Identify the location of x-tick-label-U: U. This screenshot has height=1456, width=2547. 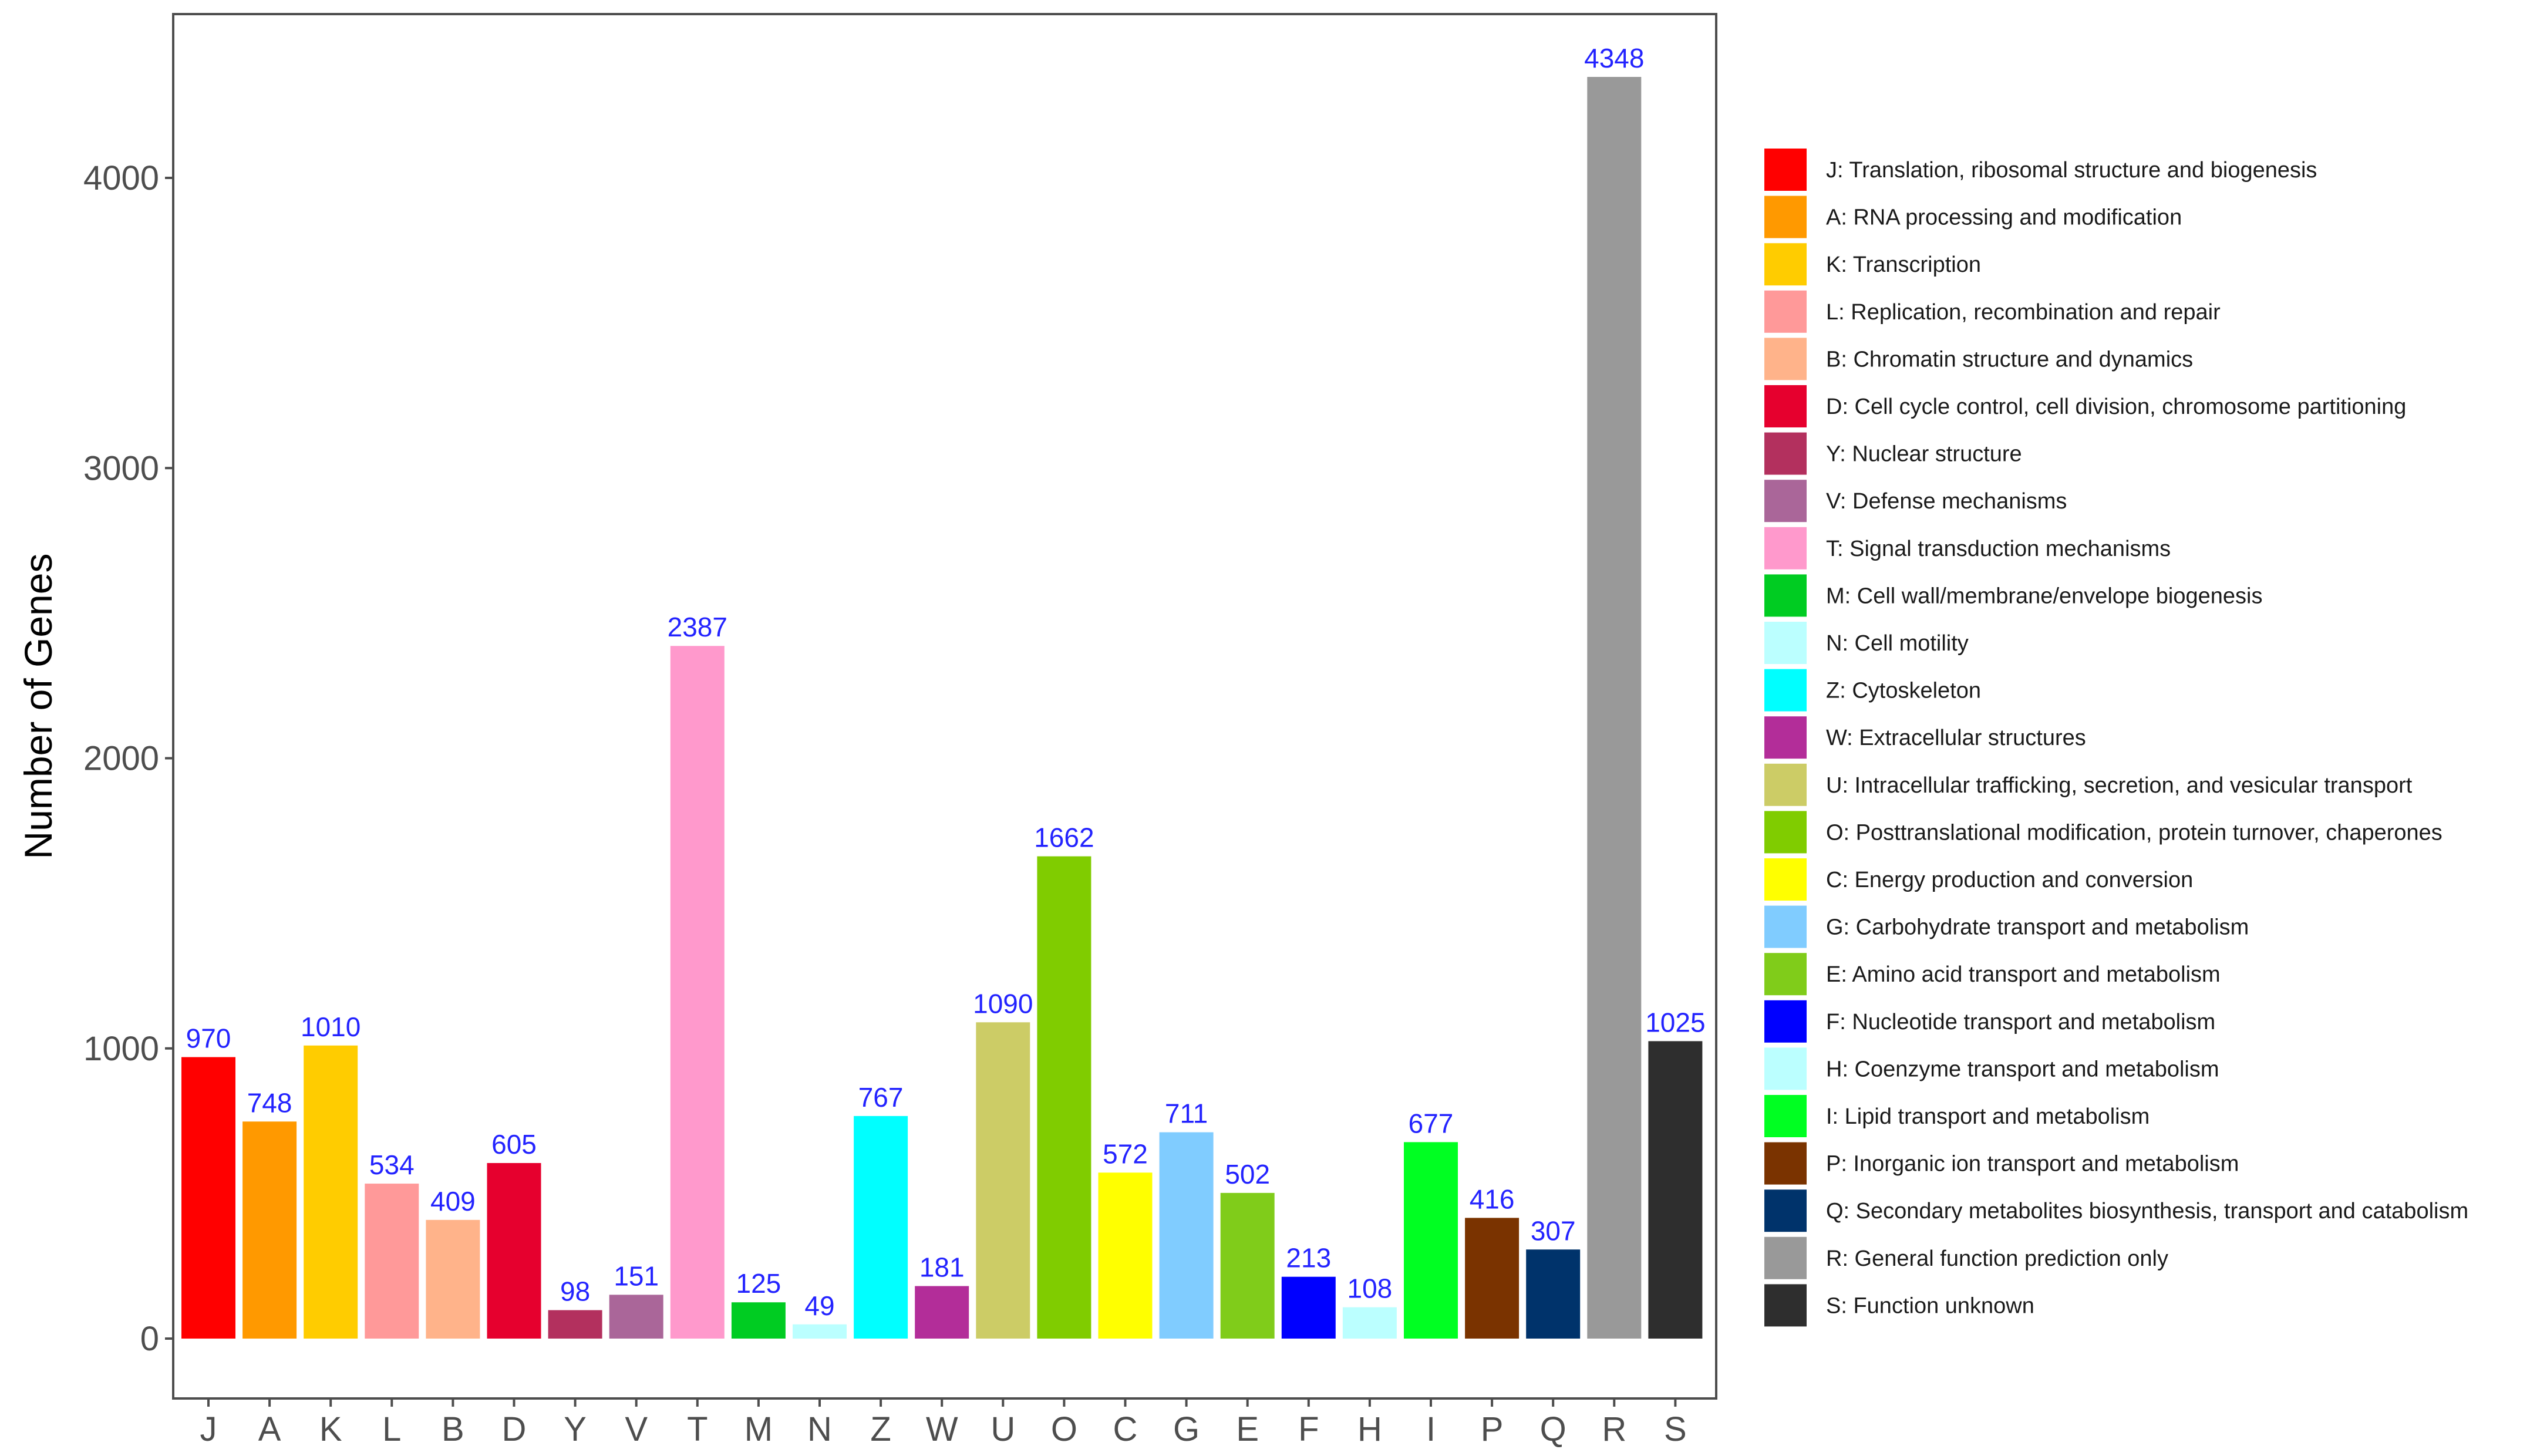
(1002, 1429).